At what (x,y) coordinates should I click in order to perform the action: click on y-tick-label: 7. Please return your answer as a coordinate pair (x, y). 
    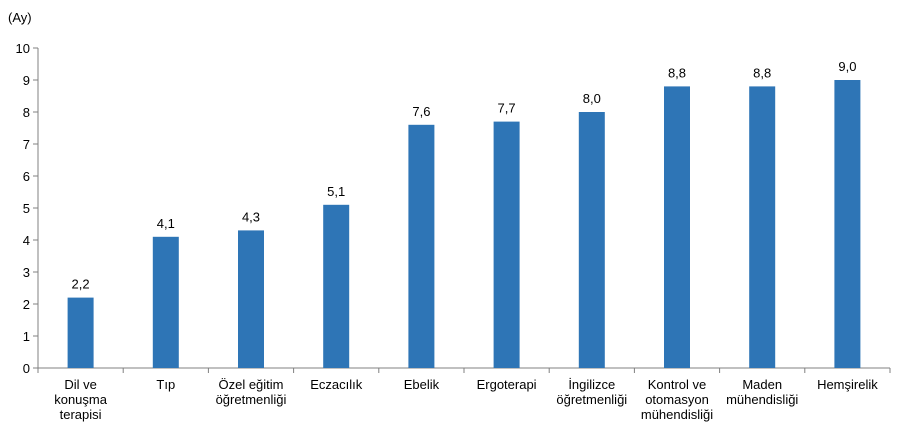
    Looking at the image, I should click on (26, 144).